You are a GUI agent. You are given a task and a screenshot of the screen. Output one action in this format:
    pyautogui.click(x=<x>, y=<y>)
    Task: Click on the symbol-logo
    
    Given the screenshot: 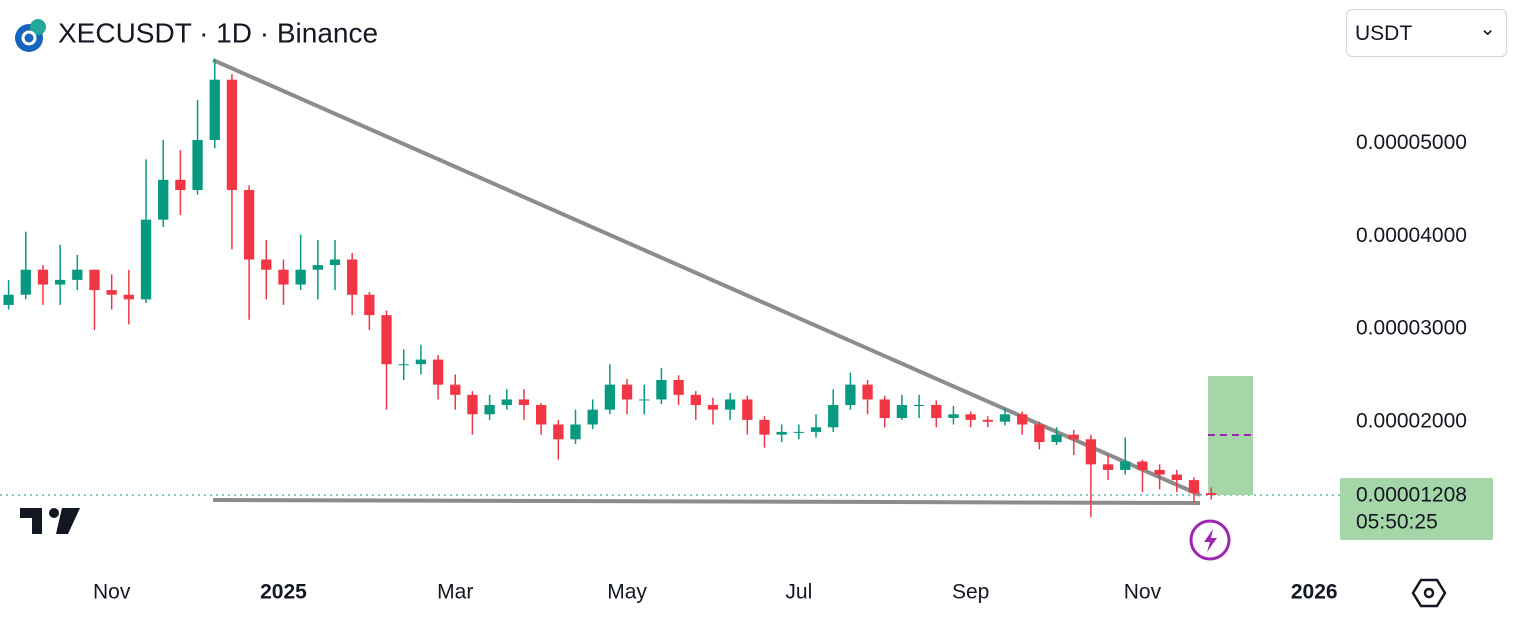 What is the action you would take?
    pyautogui.click(x=30, y=35)
    